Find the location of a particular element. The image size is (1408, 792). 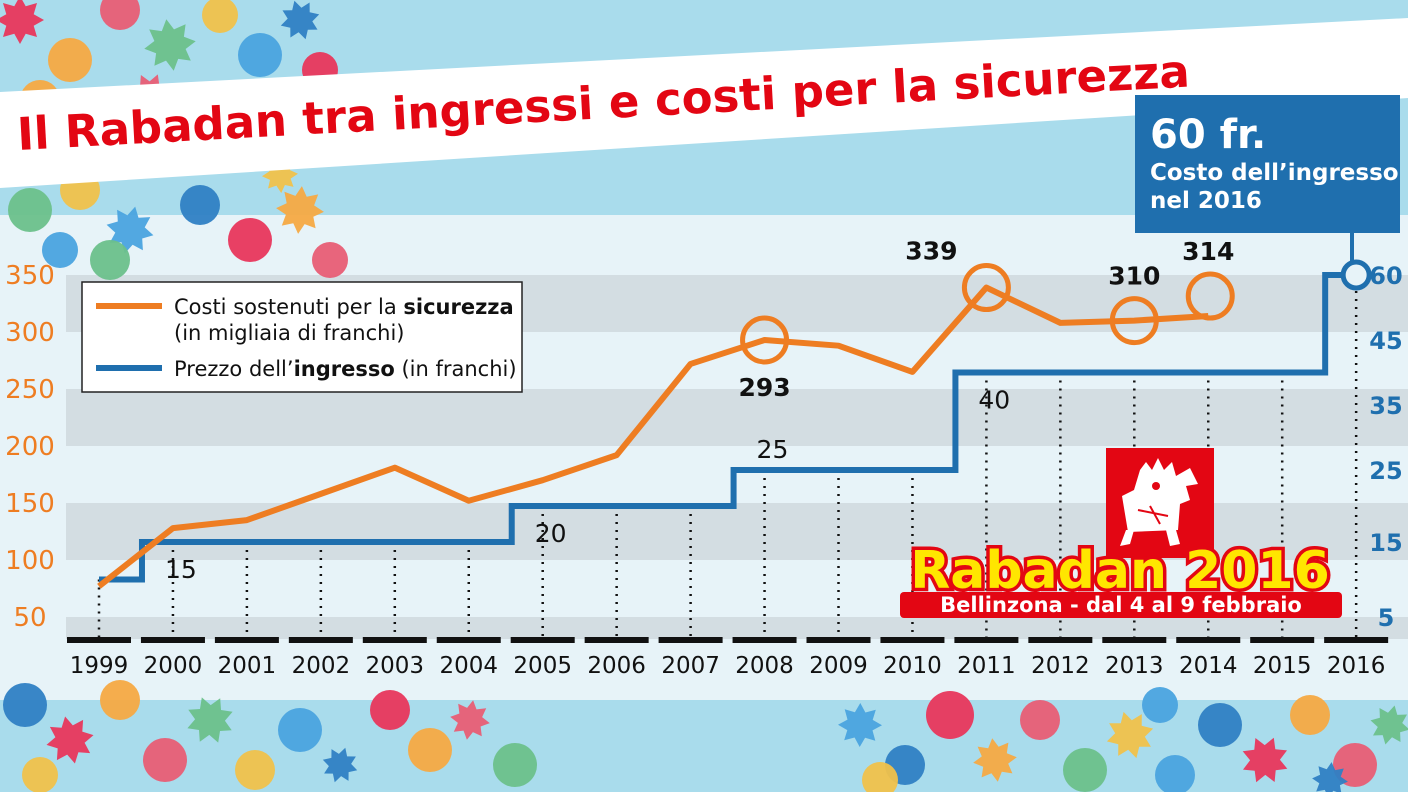

x-tick-label: 2015 is located at coordinates (1282, 666).